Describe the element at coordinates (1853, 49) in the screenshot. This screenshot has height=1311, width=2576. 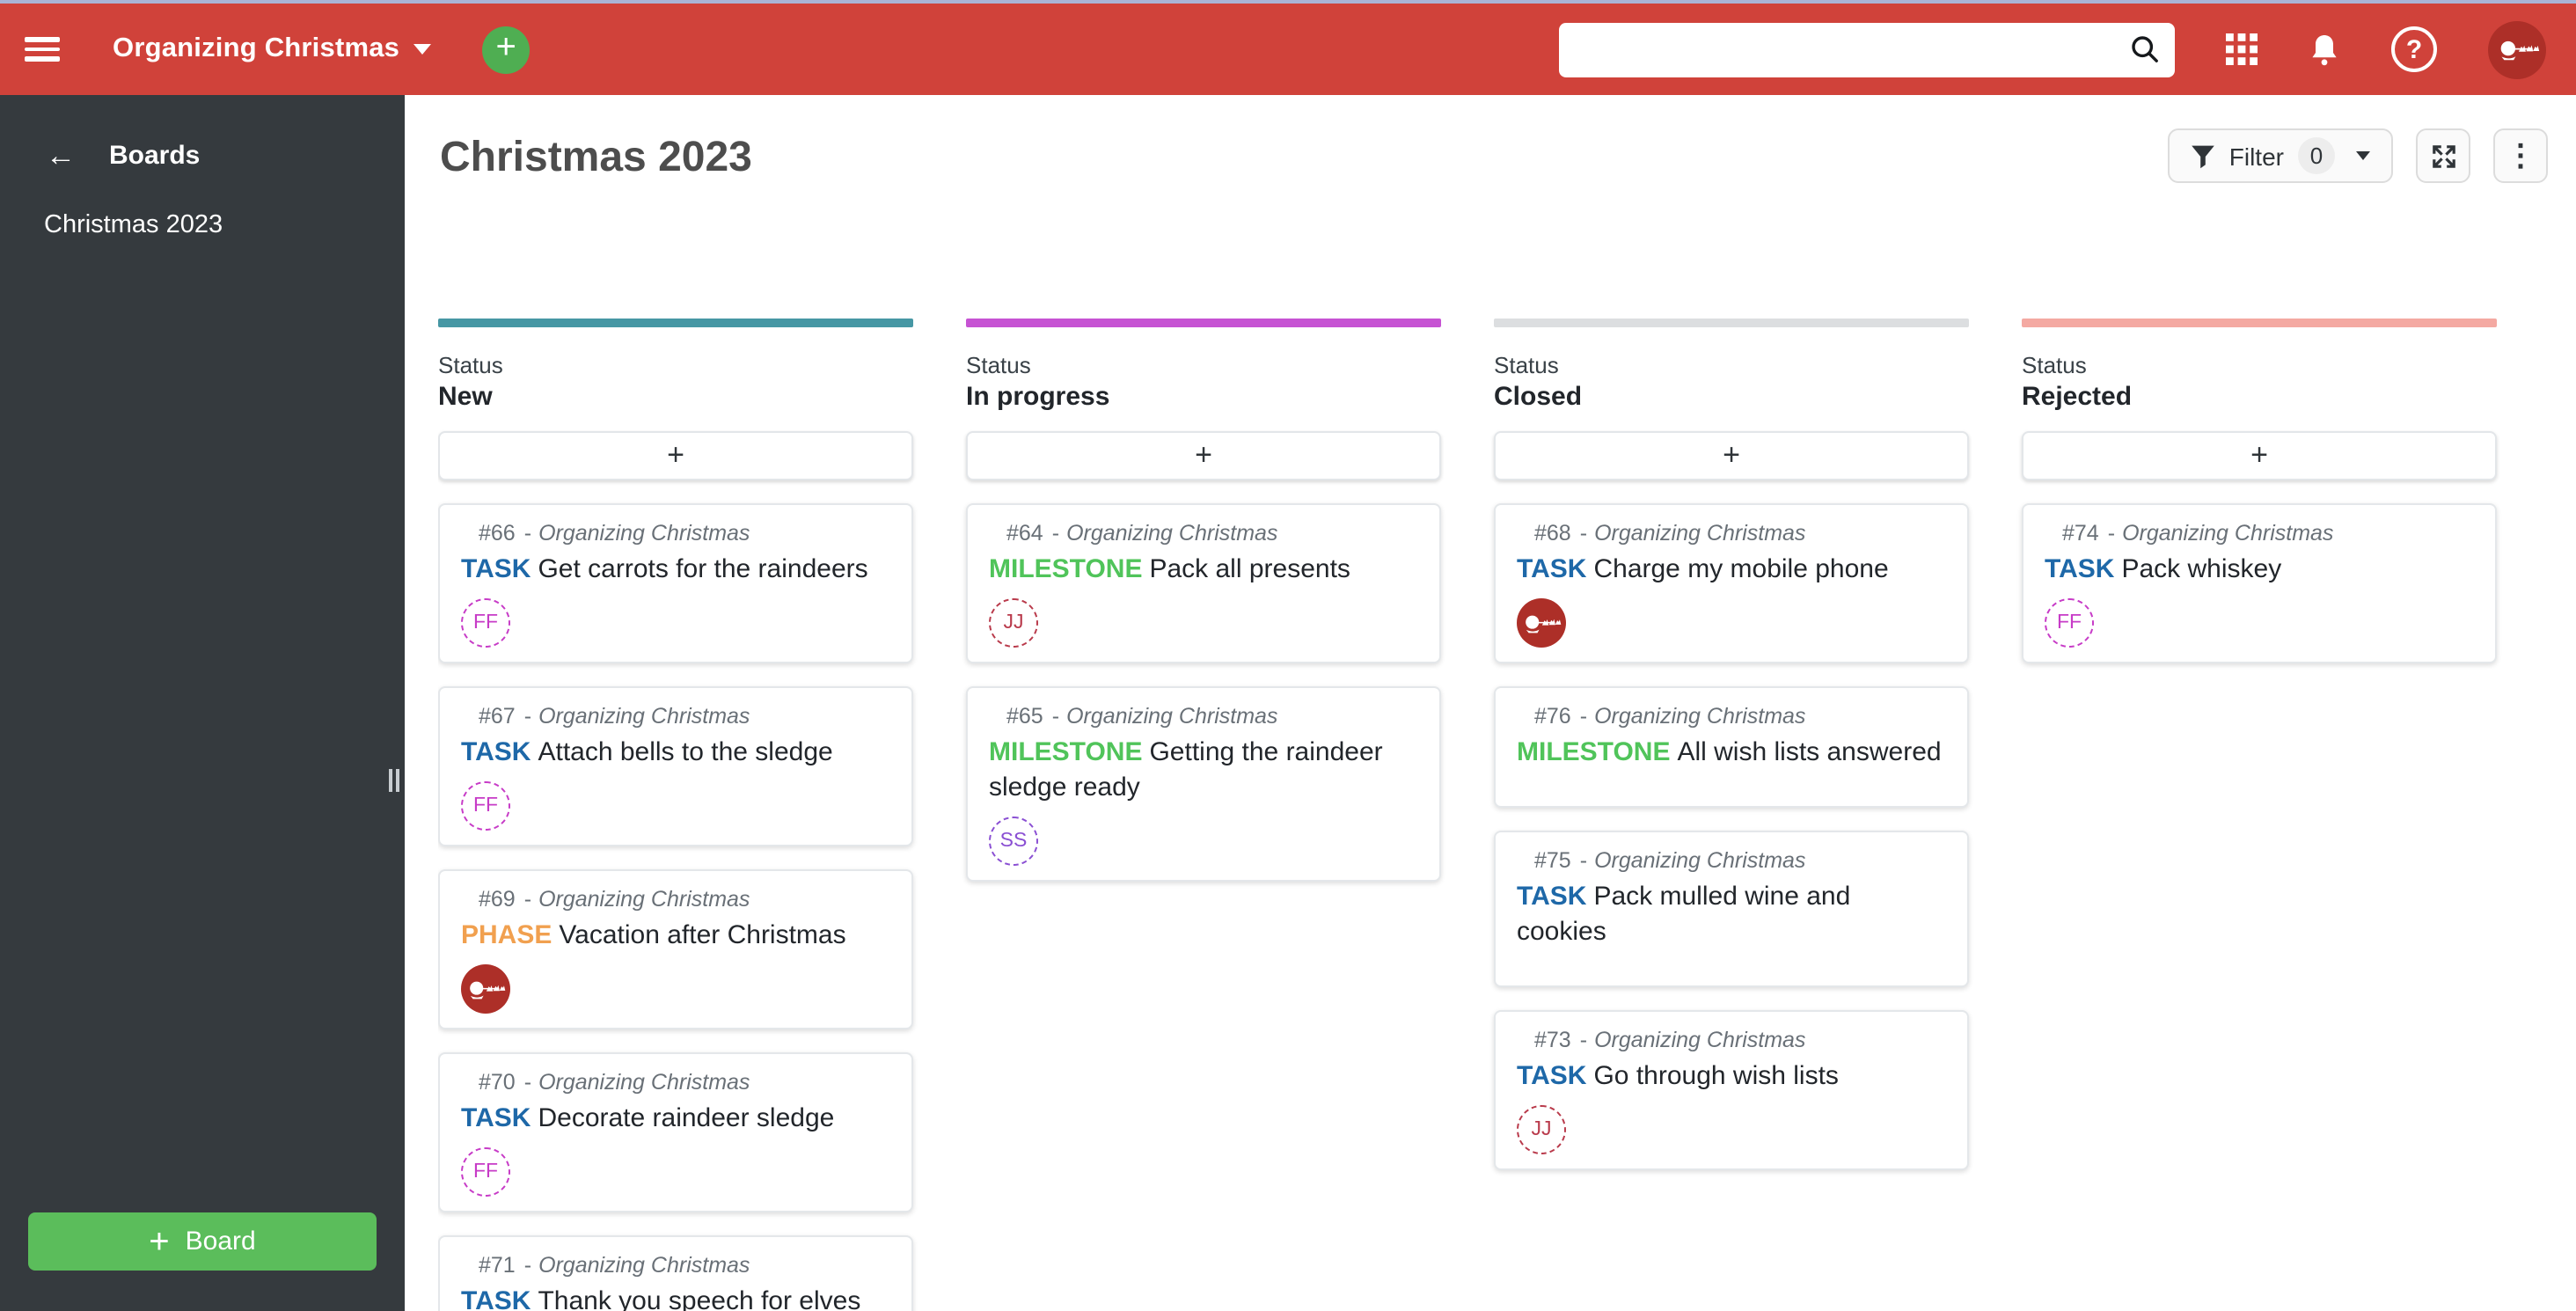
I see `search-input` at that location.